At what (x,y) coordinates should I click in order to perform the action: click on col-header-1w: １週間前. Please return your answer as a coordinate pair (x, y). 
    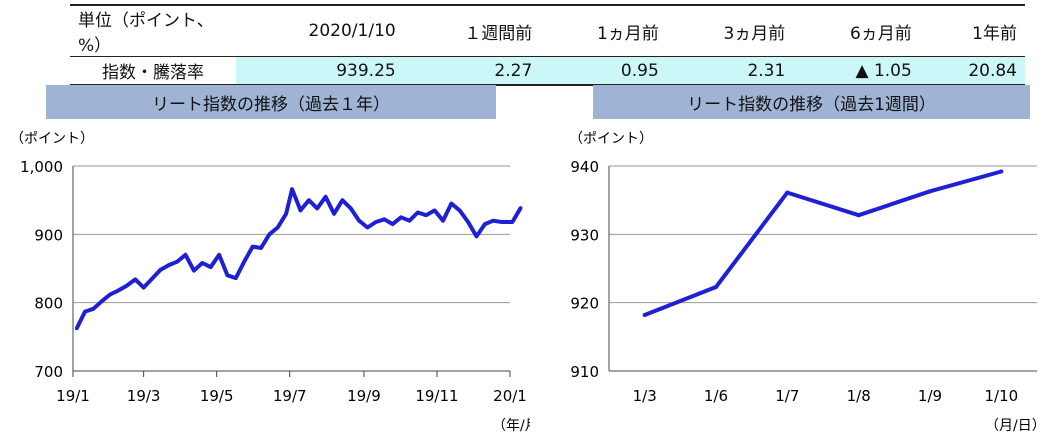
    Looking at the image, I should click on (472, 30).